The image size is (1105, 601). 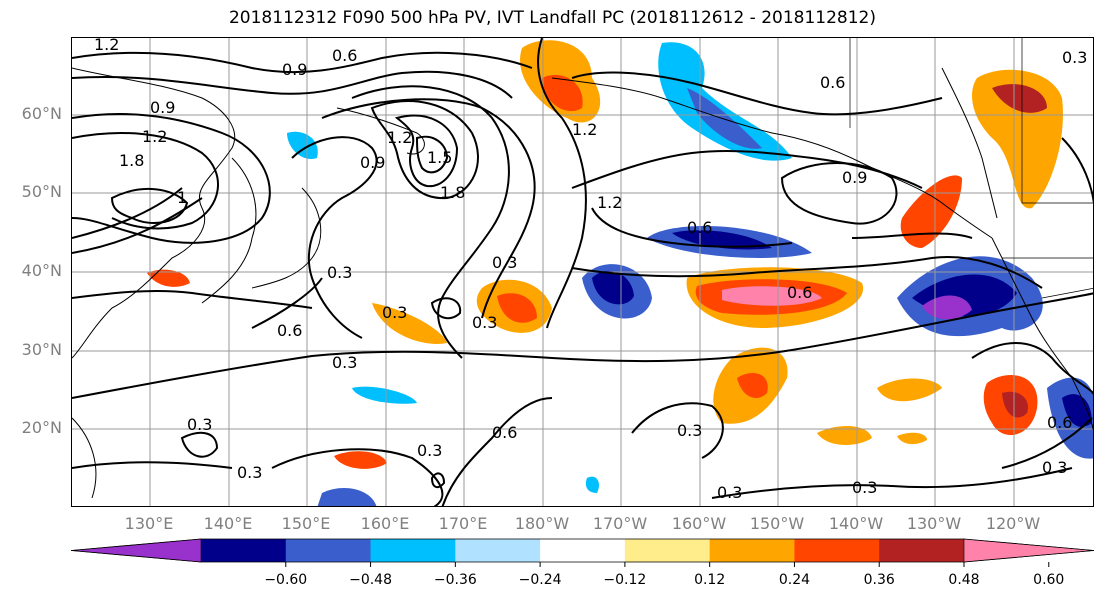 I want to click on contour-label: 1.5, so click(x=439, y=157).